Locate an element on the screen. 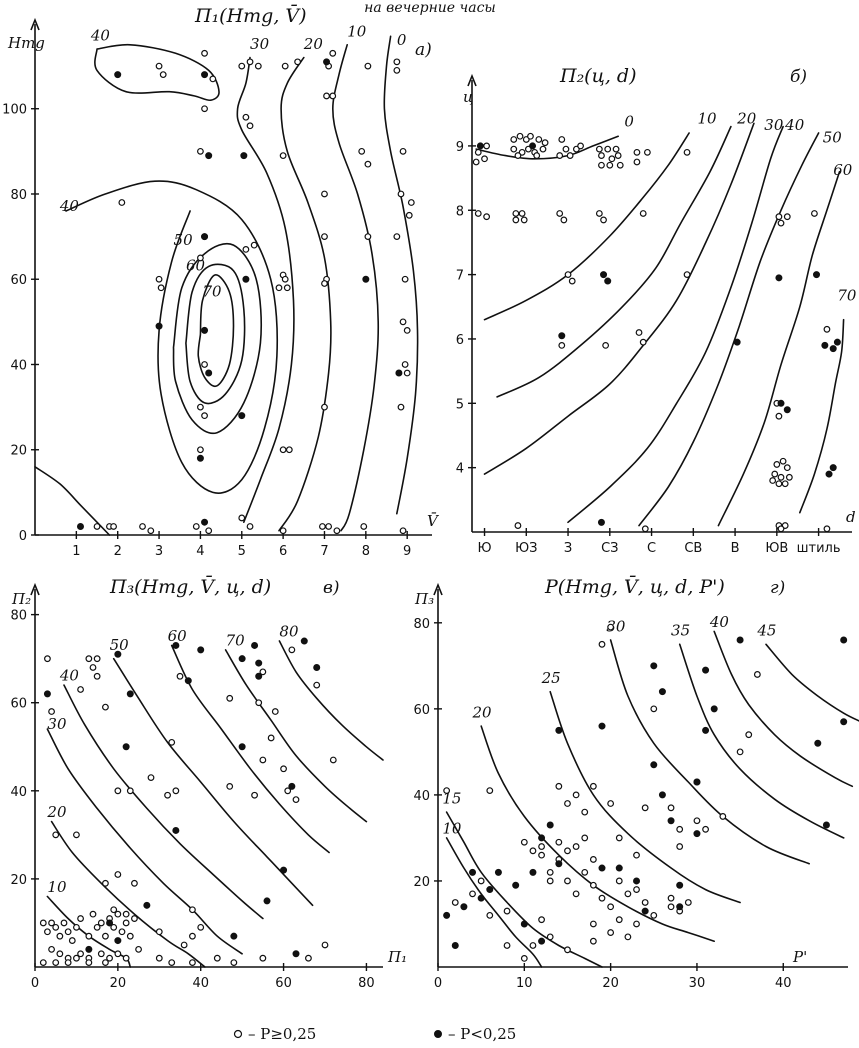 The width and height of the screenshot is (859, 1048). x-tick-label-a: 9 is located at coordinates (407, 551).